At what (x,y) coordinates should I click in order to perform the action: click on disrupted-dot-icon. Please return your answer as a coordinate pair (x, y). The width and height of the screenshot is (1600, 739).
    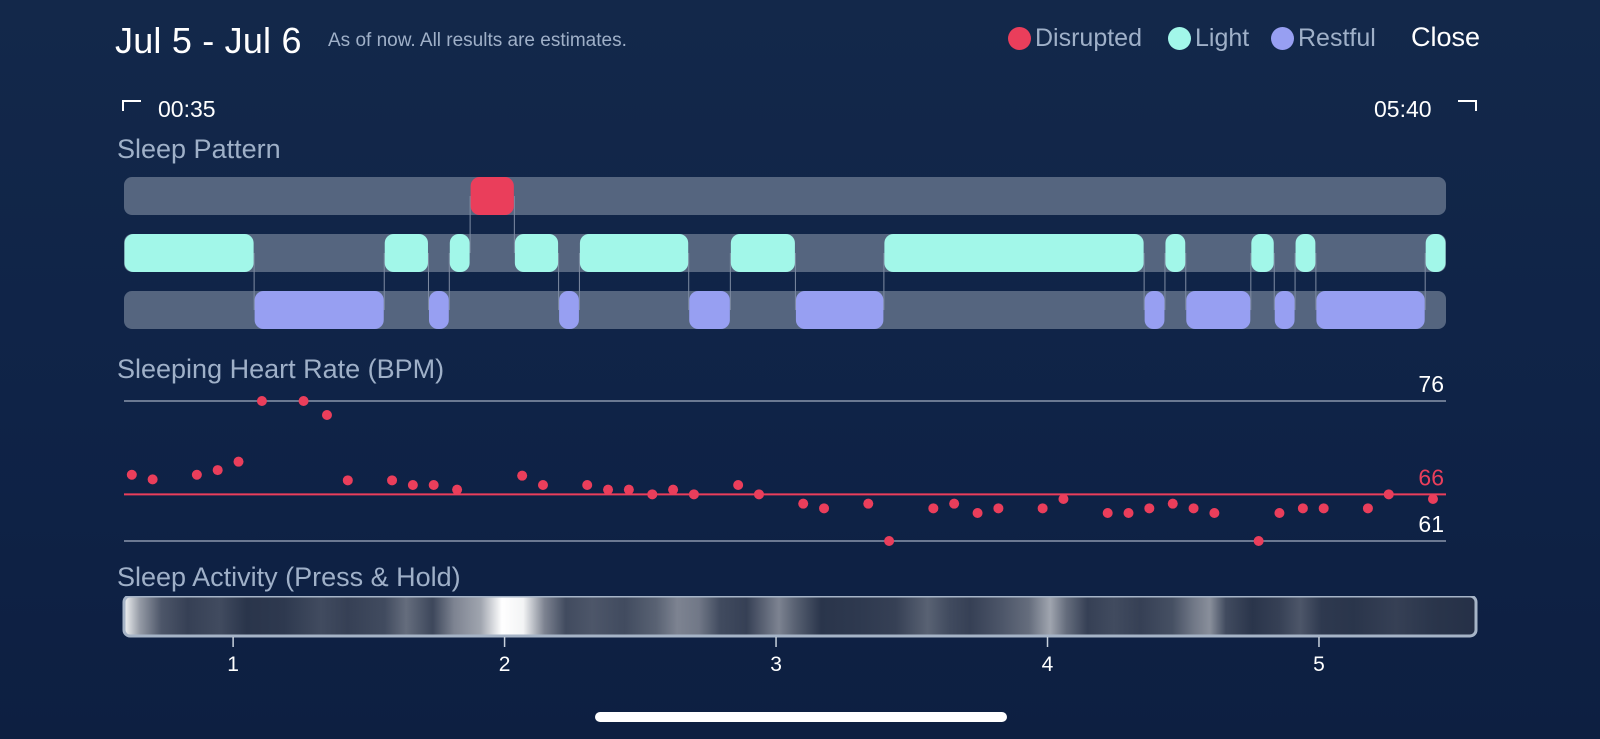
    Looking at the image, I should click on (1019, 38).